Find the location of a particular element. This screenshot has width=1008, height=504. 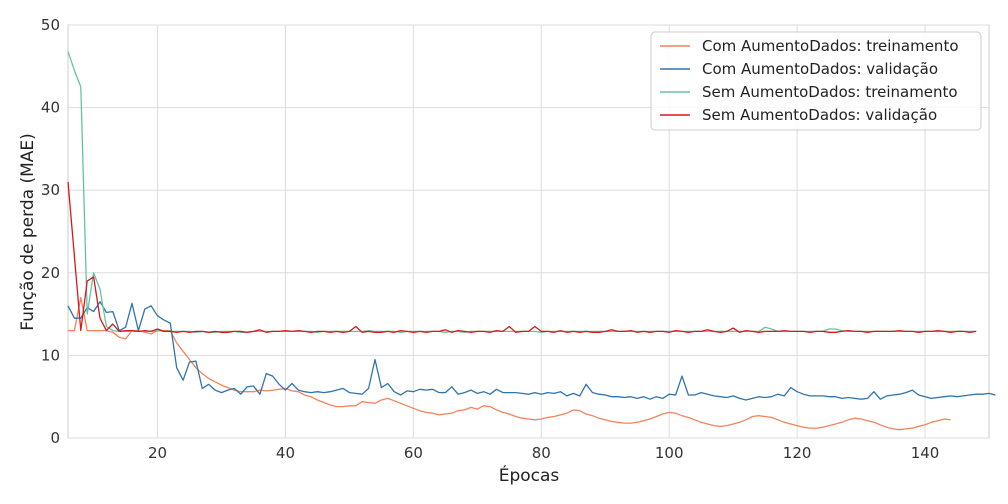

x-axis-label: Épocas is located at coordinates (529, 475).